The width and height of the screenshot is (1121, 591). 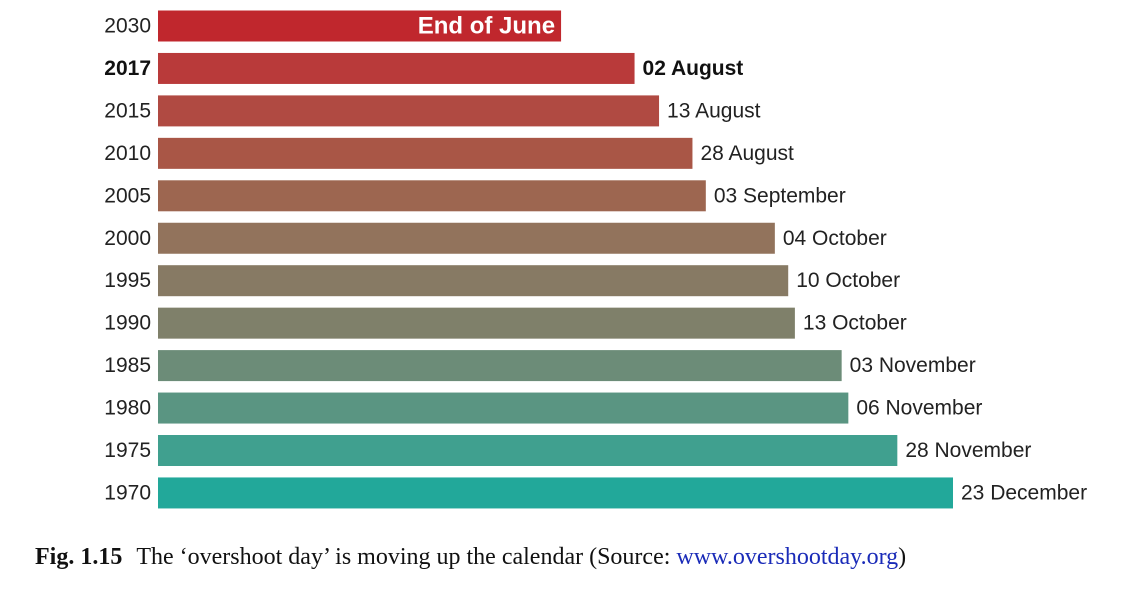 What do you see at coordinates (127, 450) in the screenshot?
I see `y-tick-label-1975: 1975` at bounding box center [127, 450].